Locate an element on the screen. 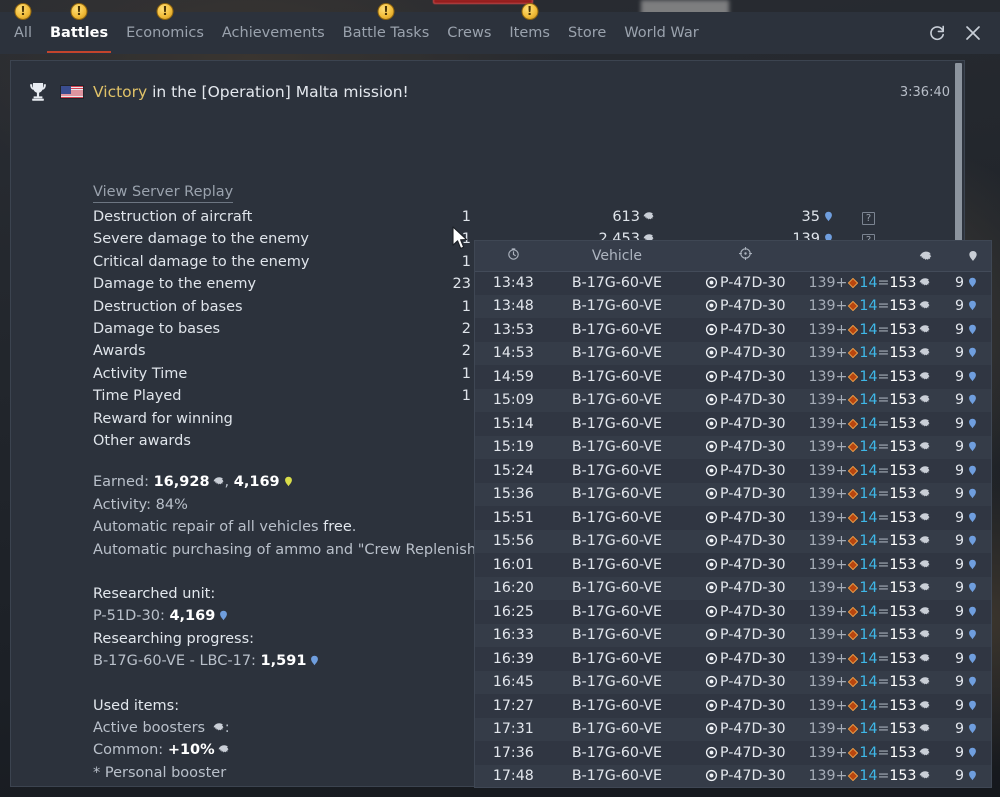 The height and width of the screenshot is (797, 1000). tab-label: Achievements is located at coordinates (273, 33).